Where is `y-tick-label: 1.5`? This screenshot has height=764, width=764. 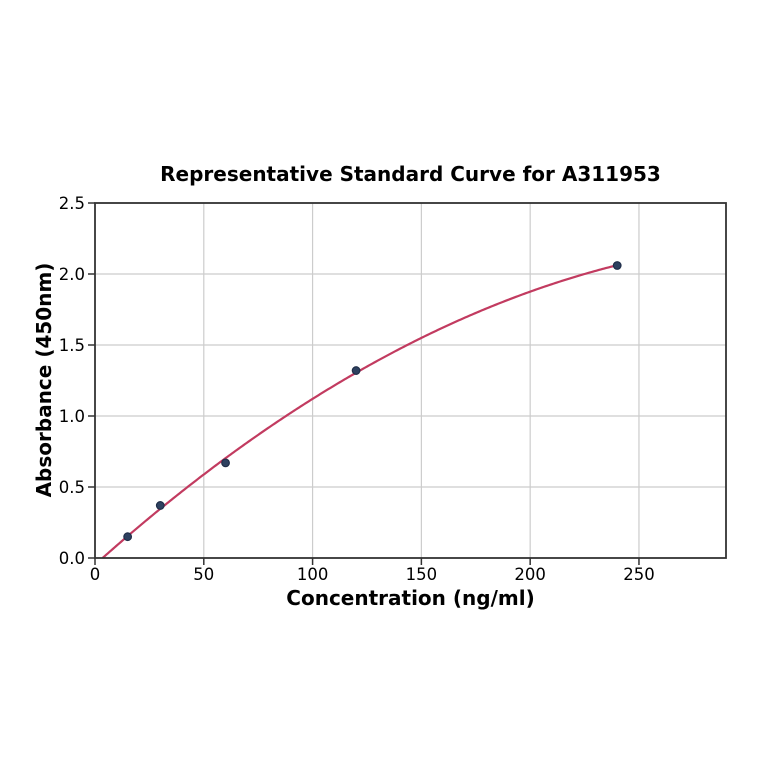
y-tick-label: 1.5 is located at coordinates (72, 345).